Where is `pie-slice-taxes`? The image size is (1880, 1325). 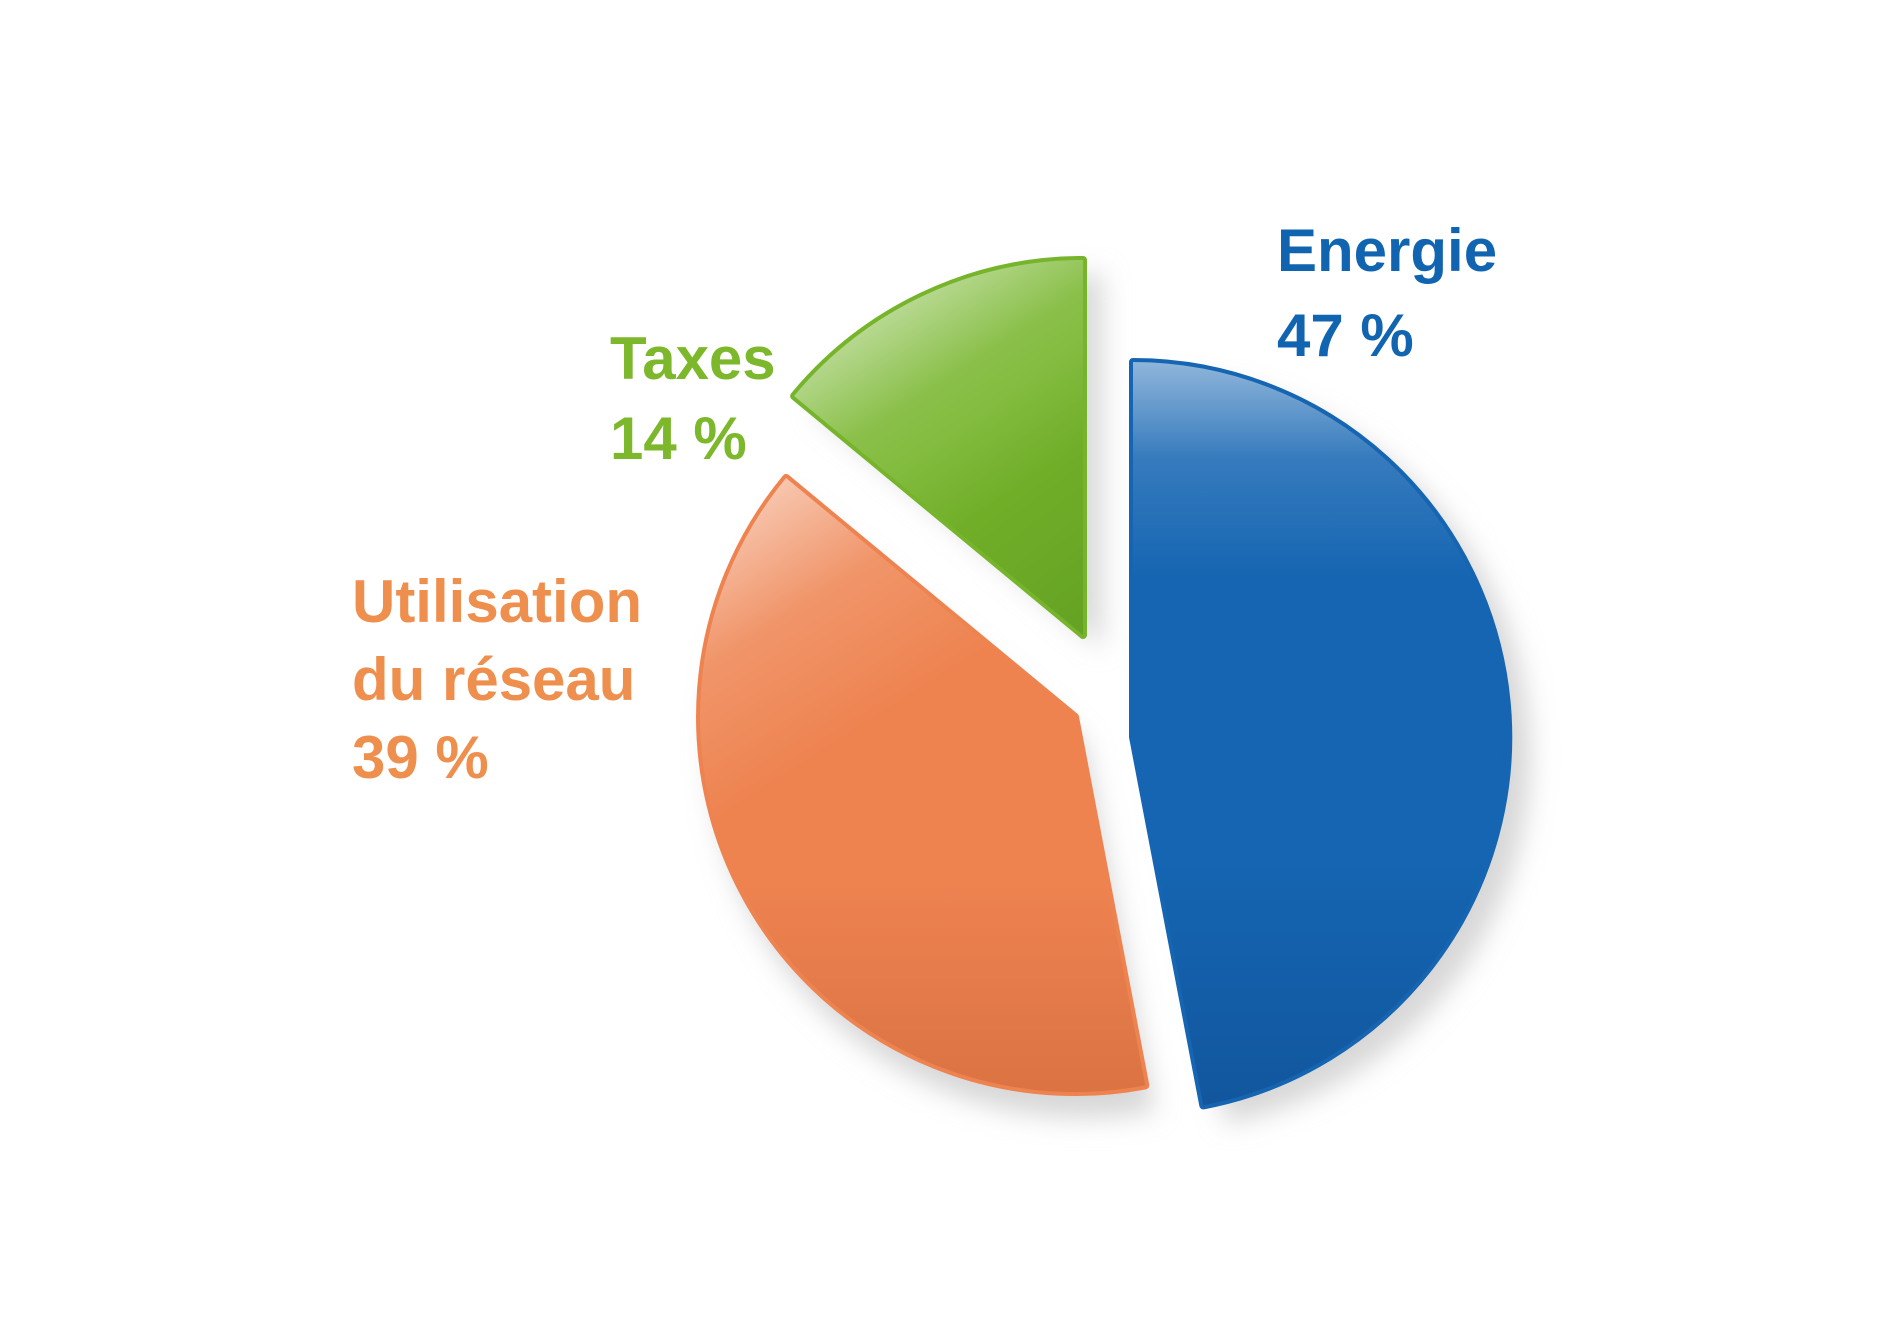 pie-slice-taxes is located at coordinates (938, 447).